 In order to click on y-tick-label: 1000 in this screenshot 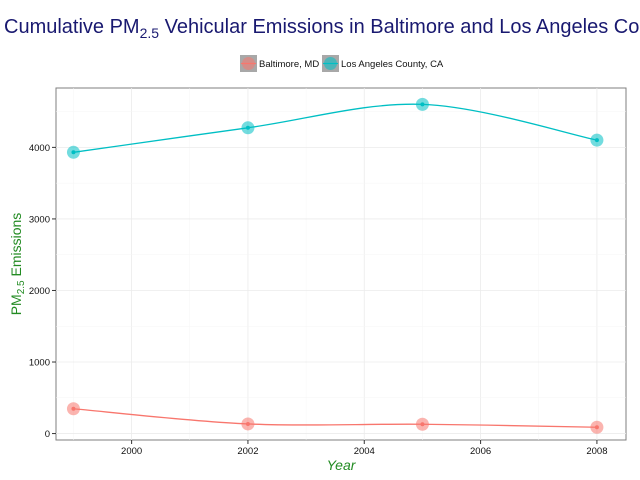, I will do `click(39, 363)`.